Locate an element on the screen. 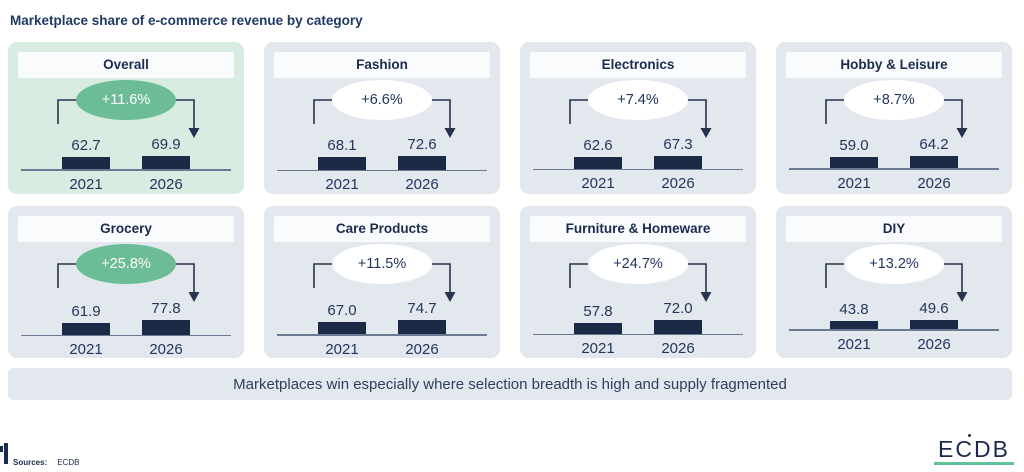  category-card-grocery: Grocery +25.8% 61.9 77.8 2021 2026 is located at coordinates (126, 282).